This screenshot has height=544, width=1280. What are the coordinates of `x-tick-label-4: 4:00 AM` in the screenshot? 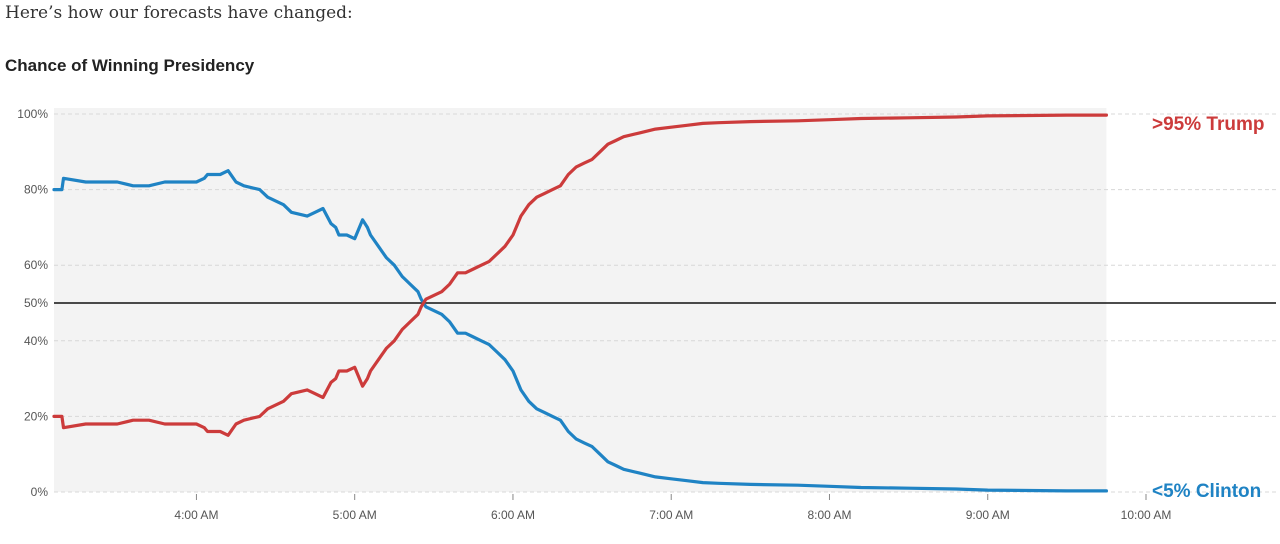 It's located at (196, 515).